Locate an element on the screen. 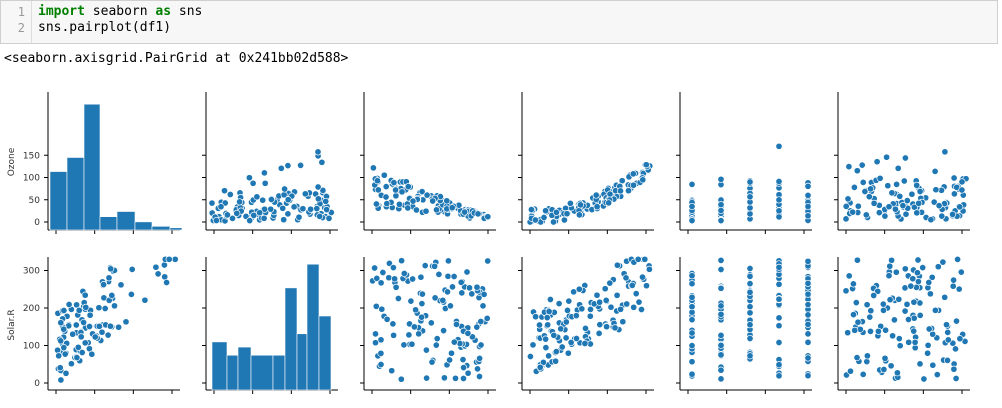 The image size is (1002, 408). y-tick-label: 100 is located at coordinates (31, 347).